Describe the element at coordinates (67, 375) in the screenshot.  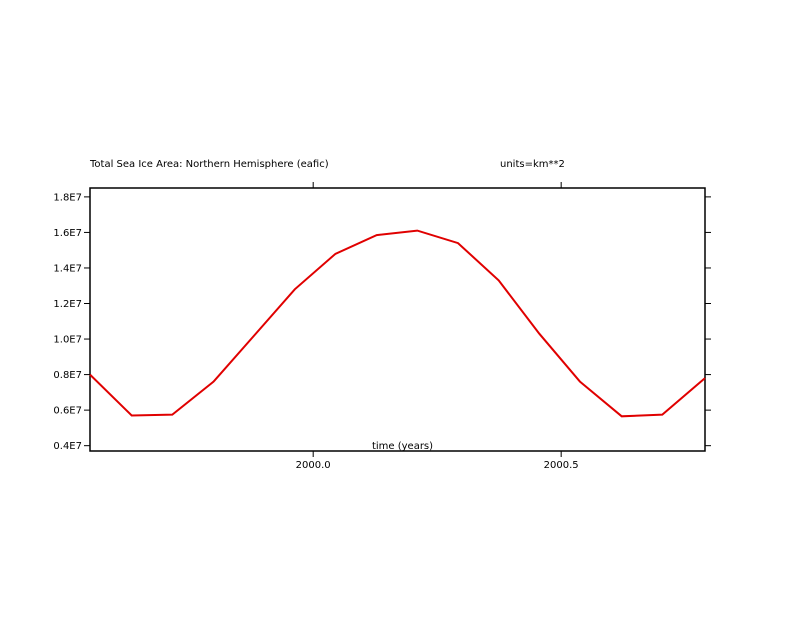
I see `y-tick-label: 0.8E7` at that location.